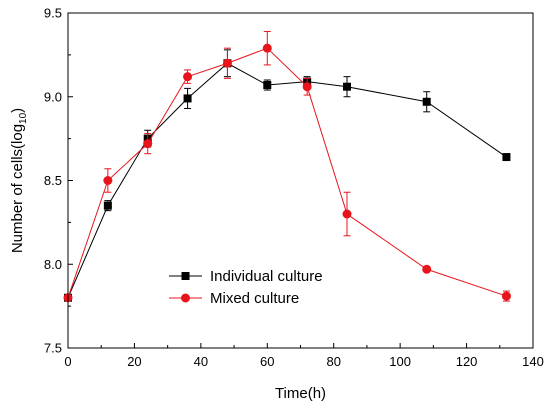  I want to click on y-tick-label: 7.5, so click(53, 348).